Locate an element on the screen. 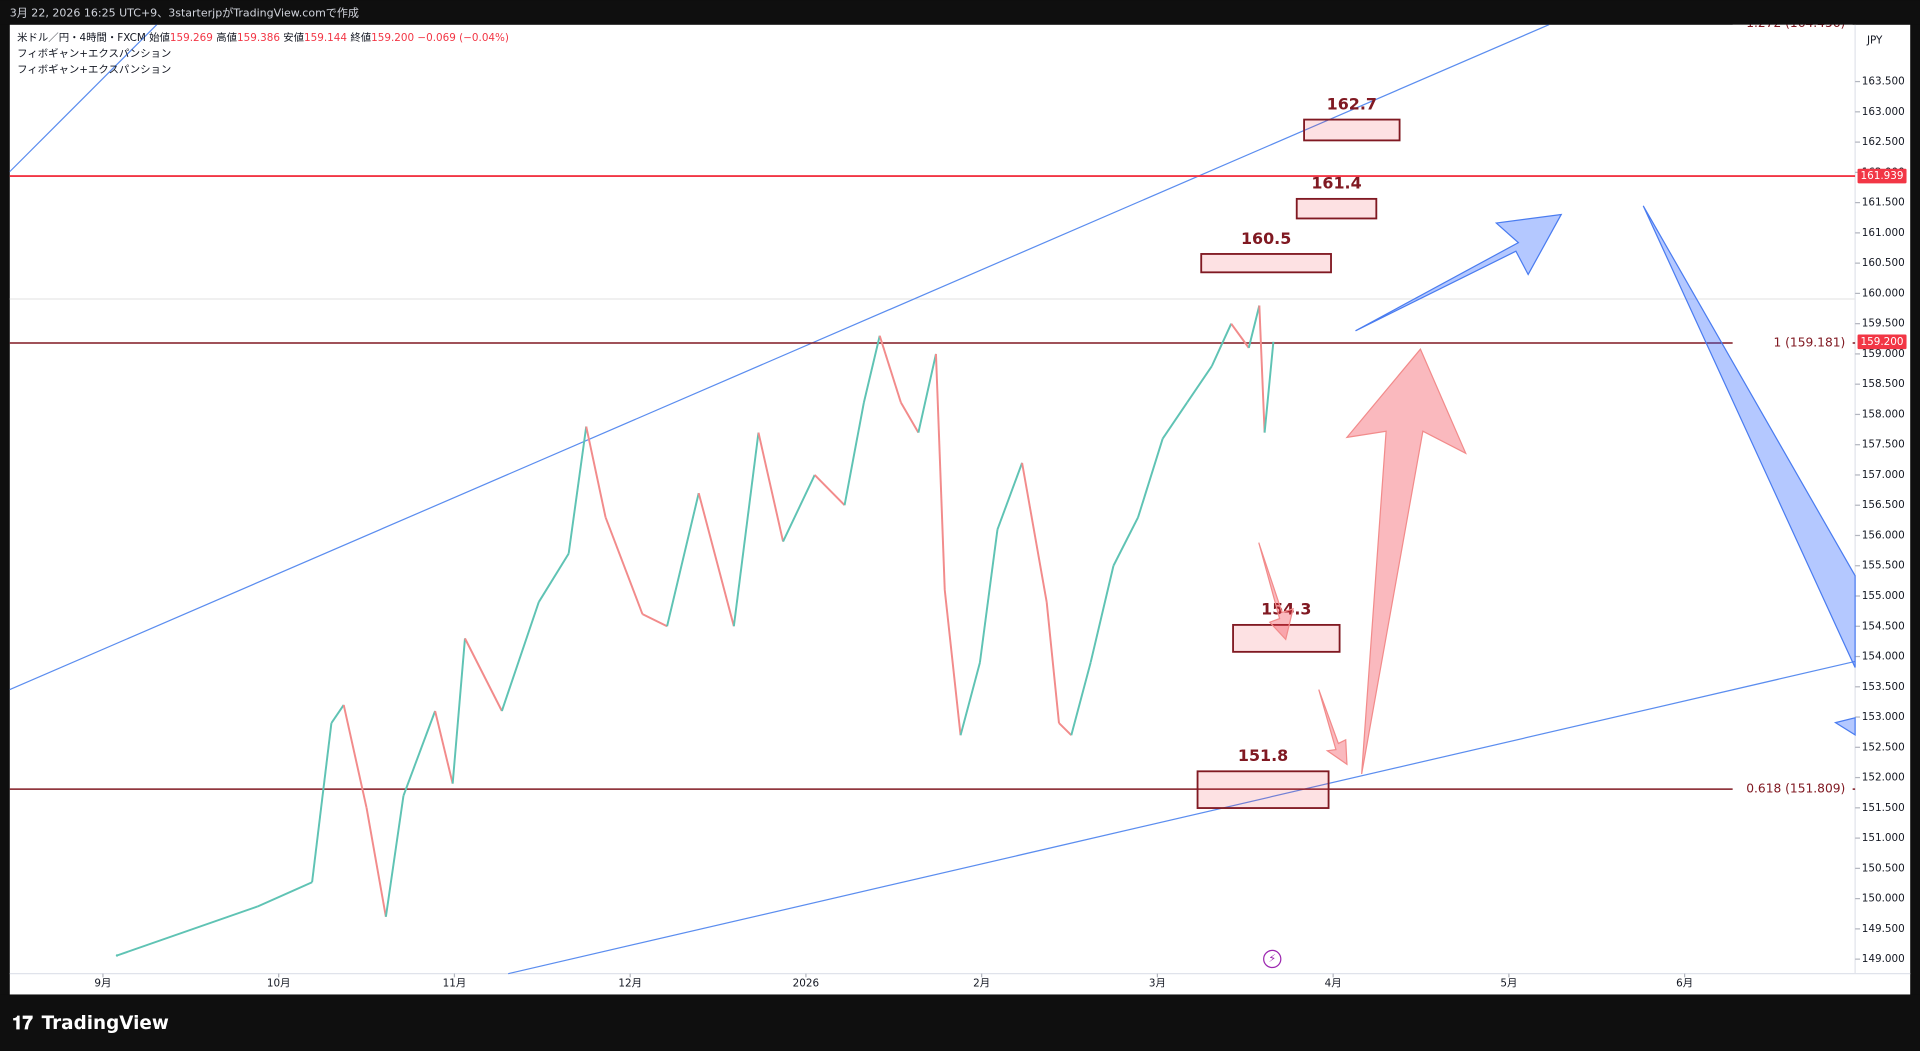 The height and width of the screenshot is (1051, 1920). y-tick-label: 163.000 is located at coordinates (1883, 112).